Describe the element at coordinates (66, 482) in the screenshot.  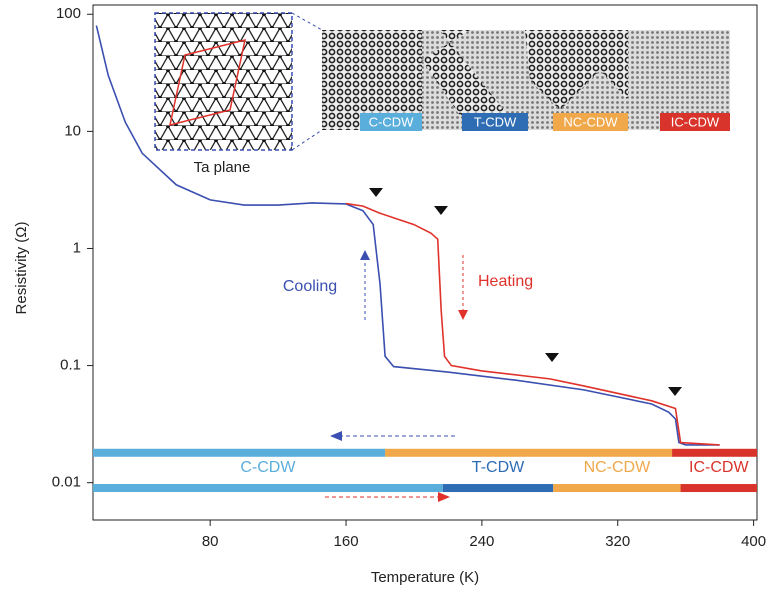
I see `y-tick-label: 0.01` at that location.